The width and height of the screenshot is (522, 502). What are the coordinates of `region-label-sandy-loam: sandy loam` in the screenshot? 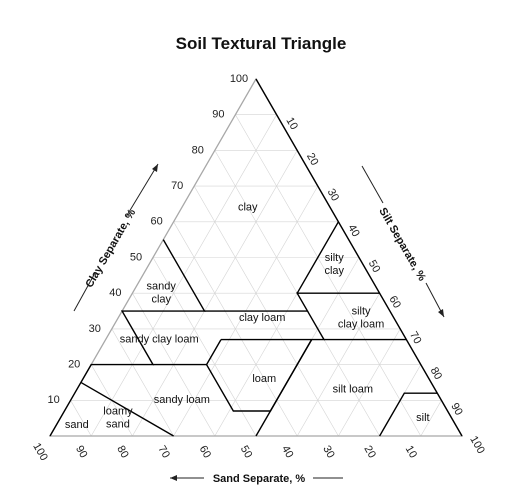 It's located at (182, 400).